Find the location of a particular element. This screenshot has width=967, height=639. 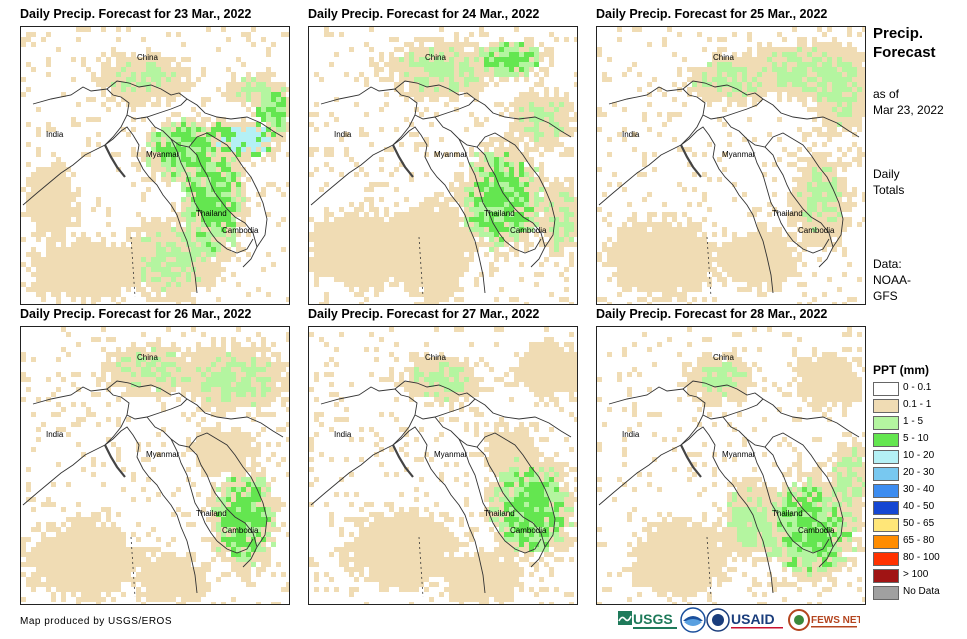

legend-item: 40 - 50 is located at coordinates (920, 508).